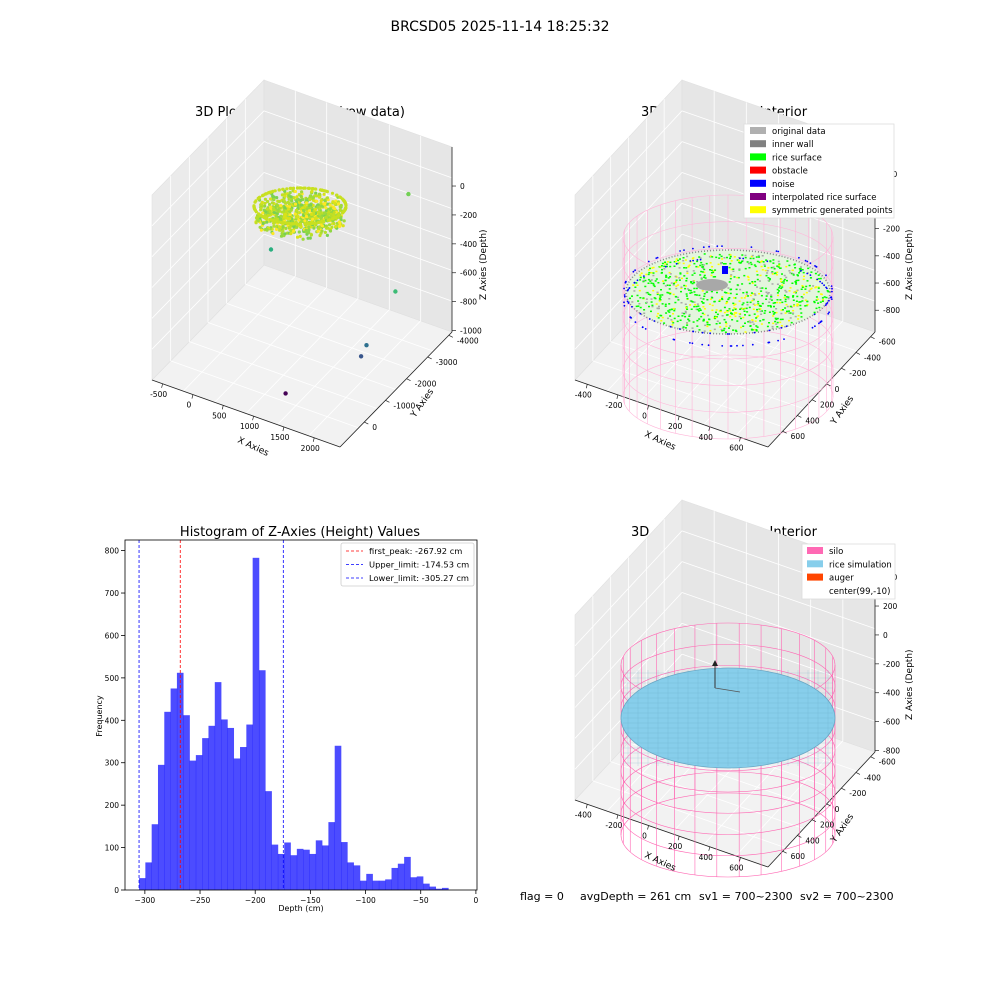 This screenshot has width=1000, height=1000. What do you see at coordinates (644, 836) in the screenshot?
I see `x-tick-label: 0` at bounding box center [644, 836].